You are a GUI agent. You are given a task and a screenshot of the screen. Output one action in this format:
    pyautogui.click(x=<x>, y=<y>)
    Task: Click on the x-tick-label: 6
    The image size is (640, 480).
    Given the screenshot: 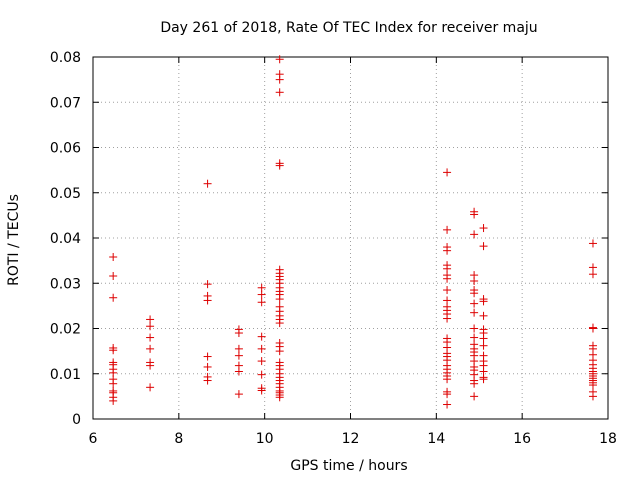 What is the action you would take?
    pyautogui.click(x=93, y=439)
    